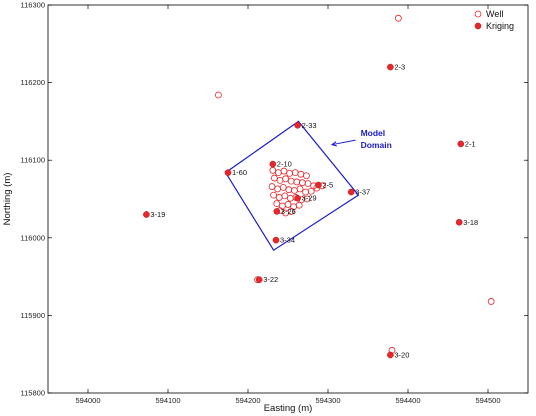 This screenshot has height=416, width=536. I want to click on y-axis-title: Northing (m), so click(7, 199).